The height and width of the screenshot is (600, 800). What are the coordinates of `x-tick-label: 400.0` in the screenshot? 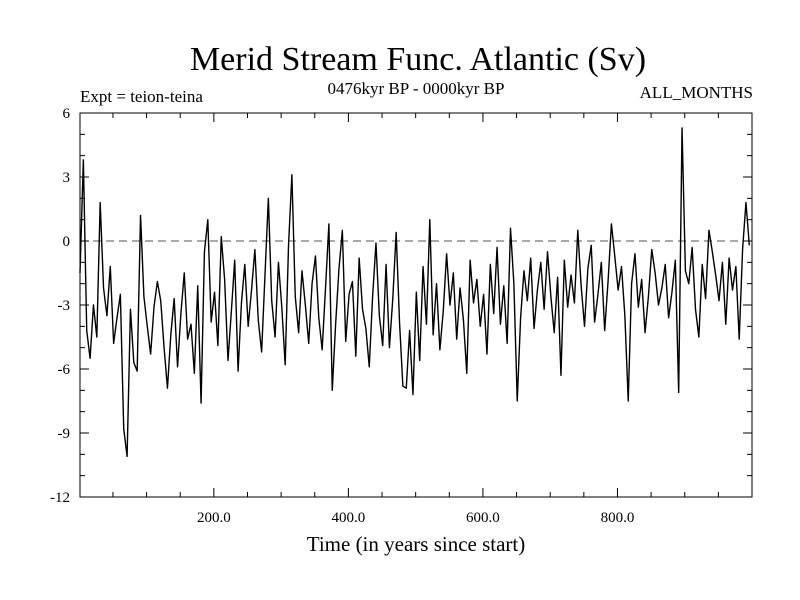 It's located at (349, 518).